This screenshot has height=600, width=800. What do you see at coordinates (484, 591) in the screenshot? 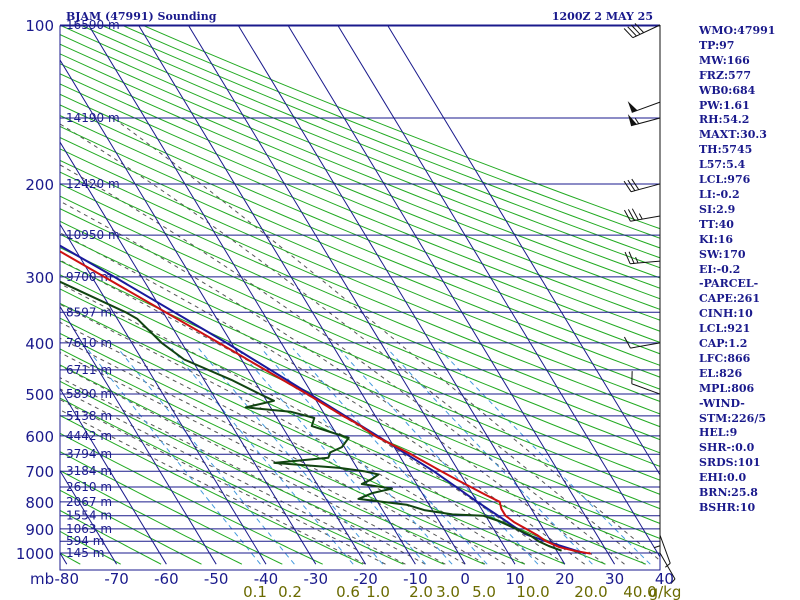
I see `mixing-ratio-label: 5.0` at bounding box center [484, 591].